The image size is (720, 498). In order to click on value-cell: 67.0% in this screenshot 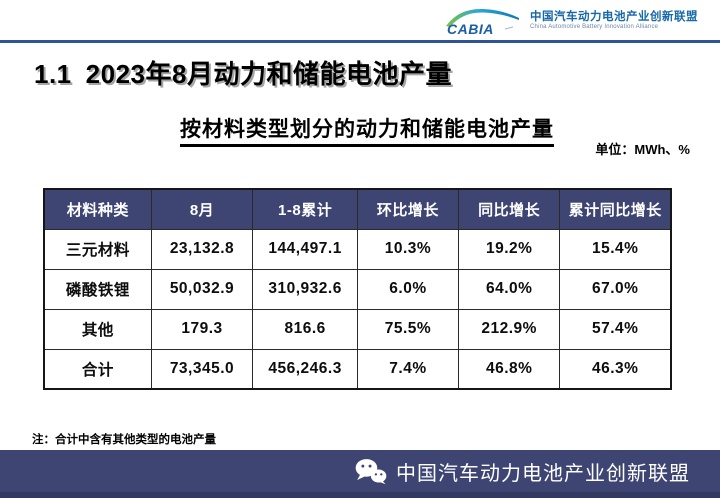, I will do `click(615, 289)`.